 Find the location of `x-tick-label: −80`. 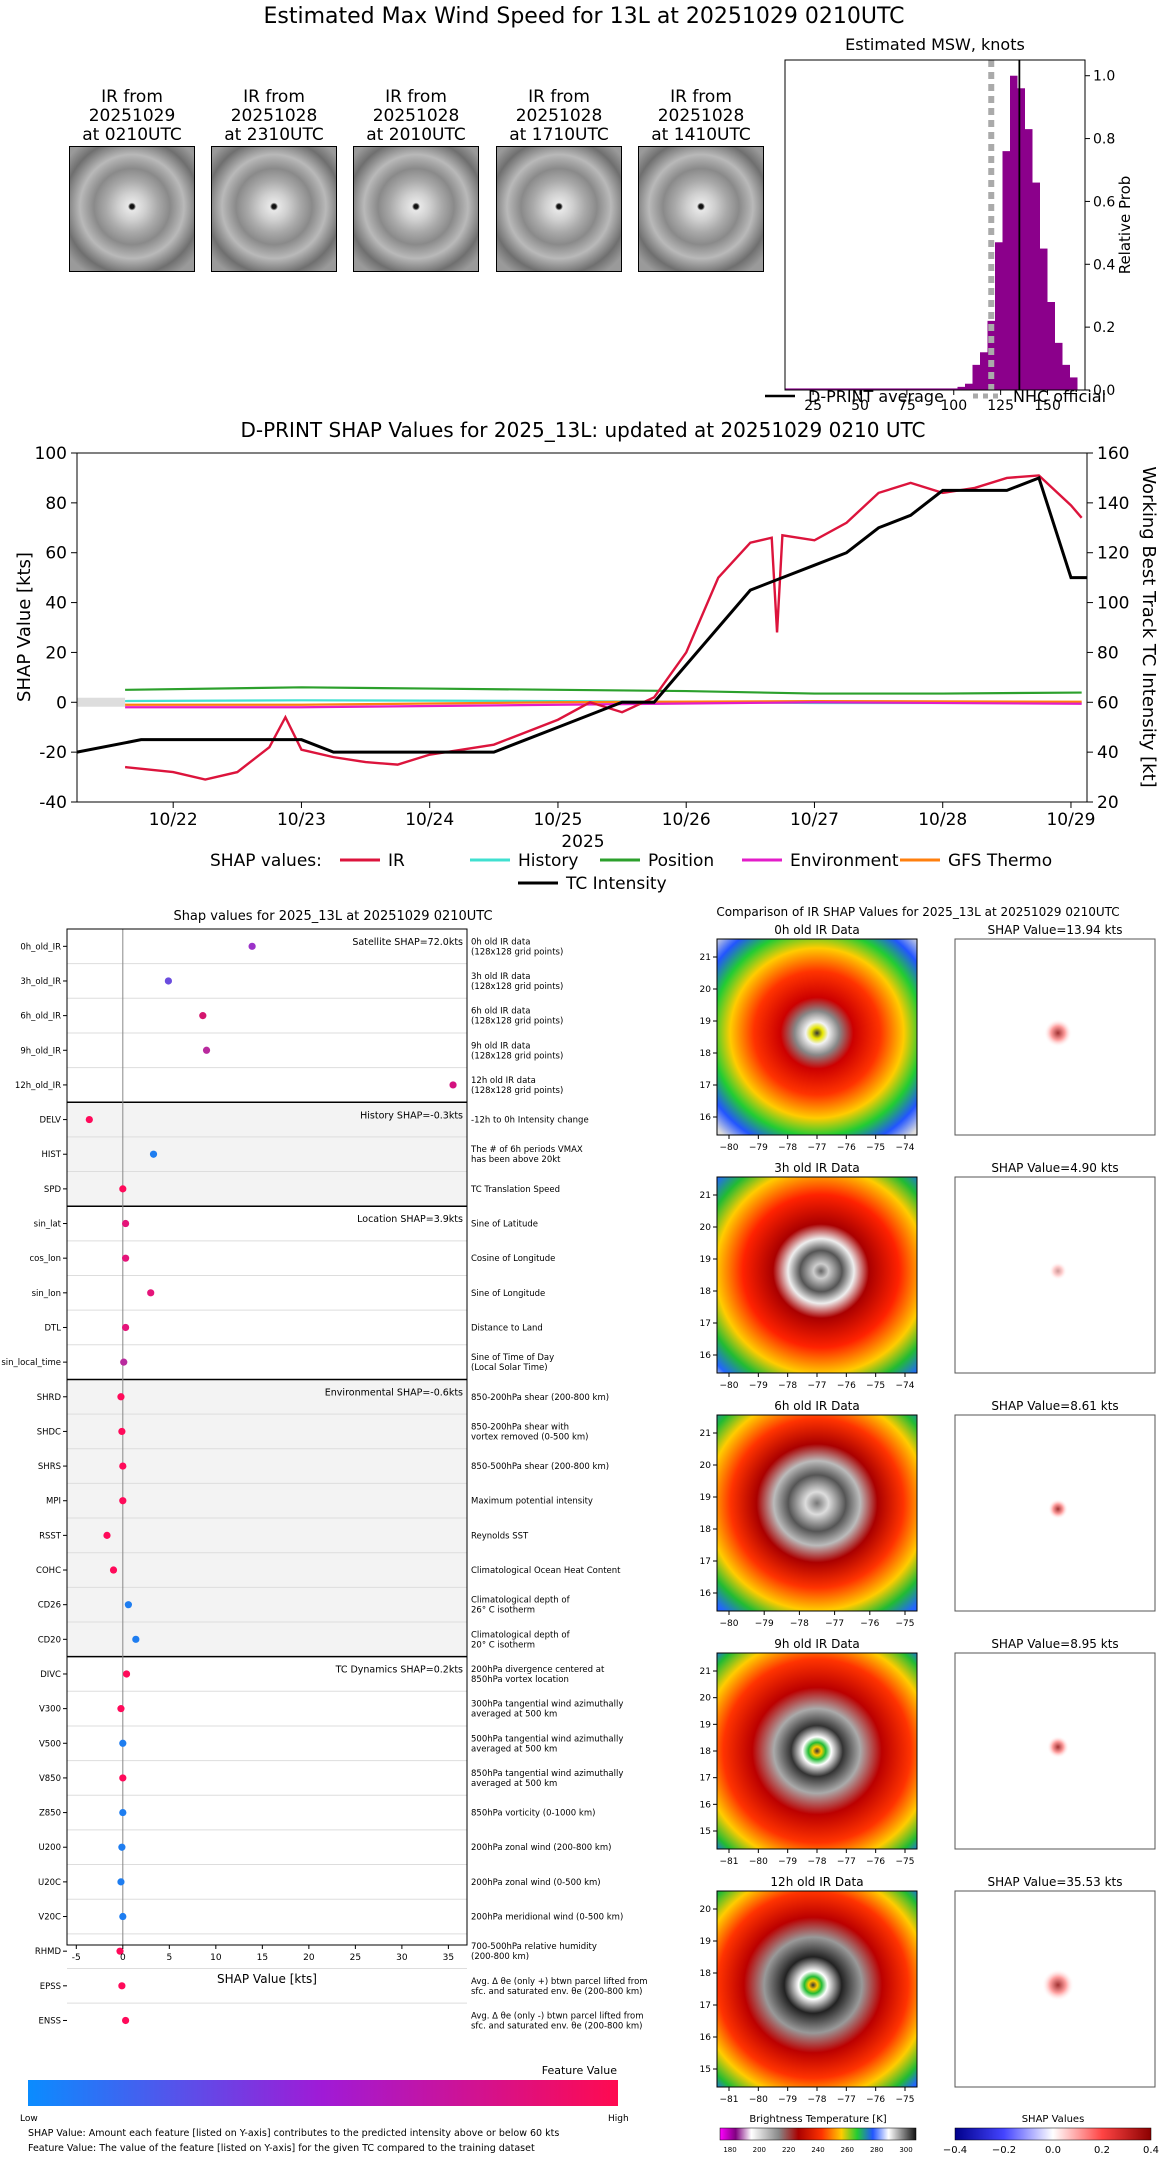

x-tick-label: −80 is located at coordinates (758, 1862).